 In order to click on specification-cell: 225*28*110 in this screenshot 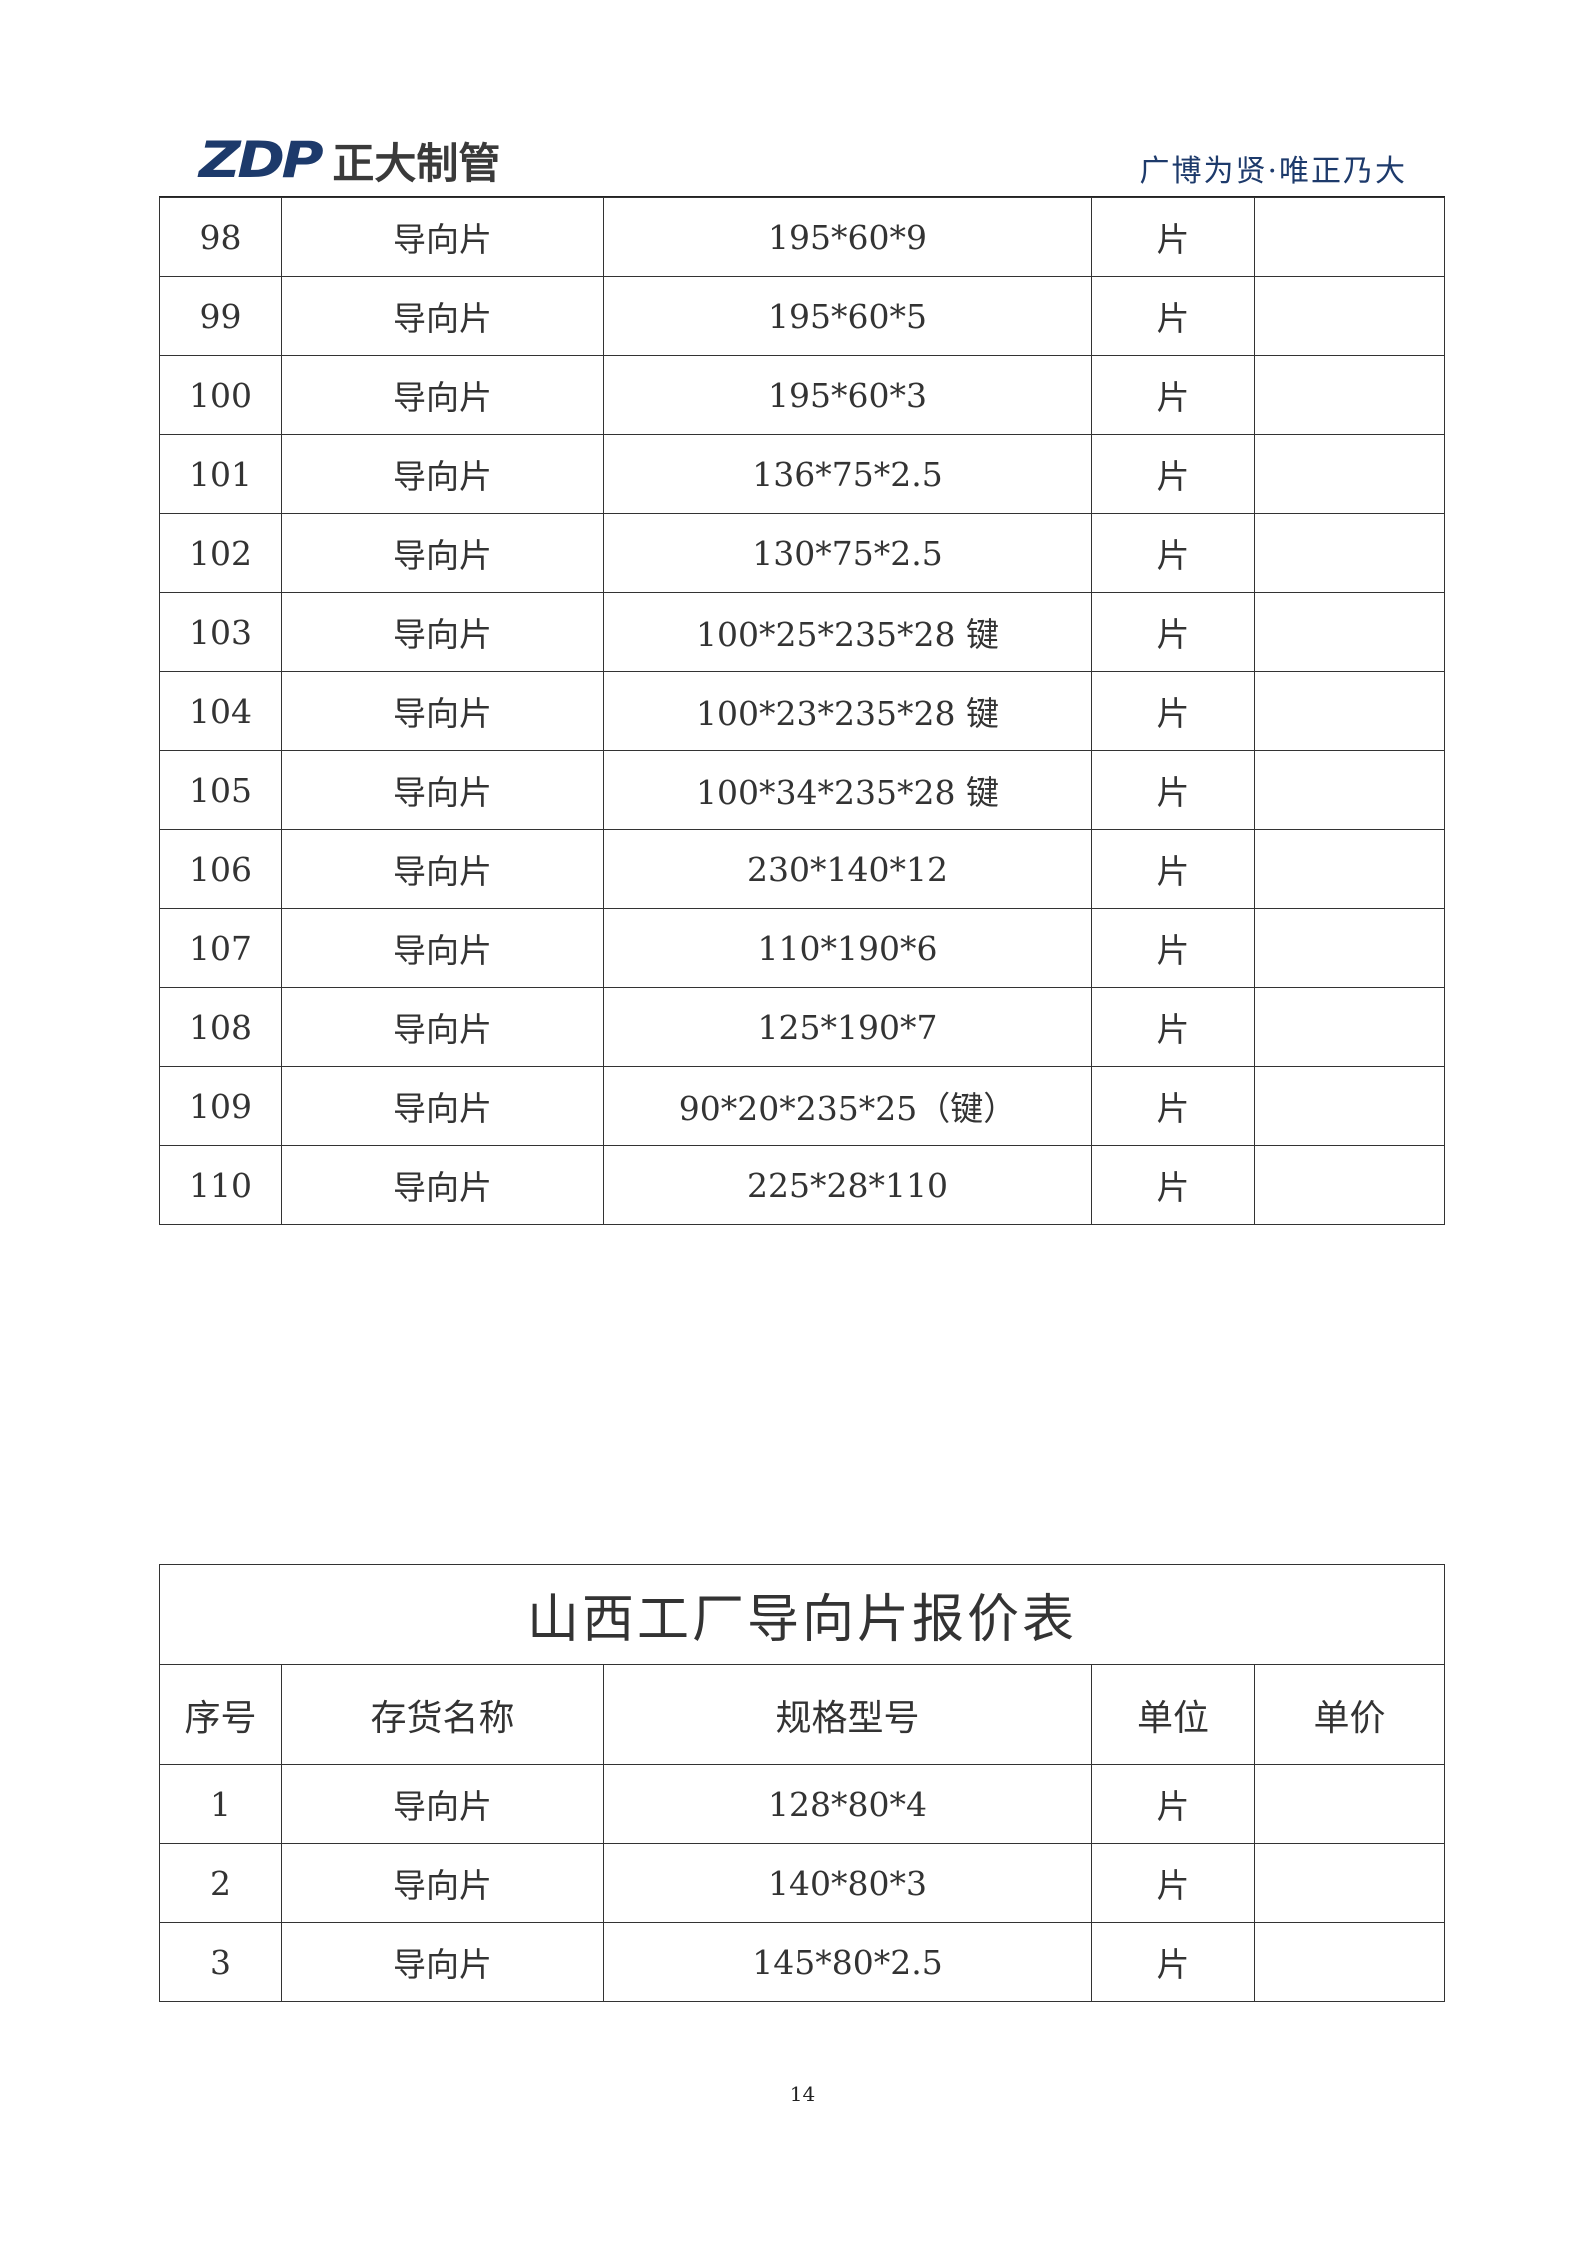, I will do `click(847, 1185)`.